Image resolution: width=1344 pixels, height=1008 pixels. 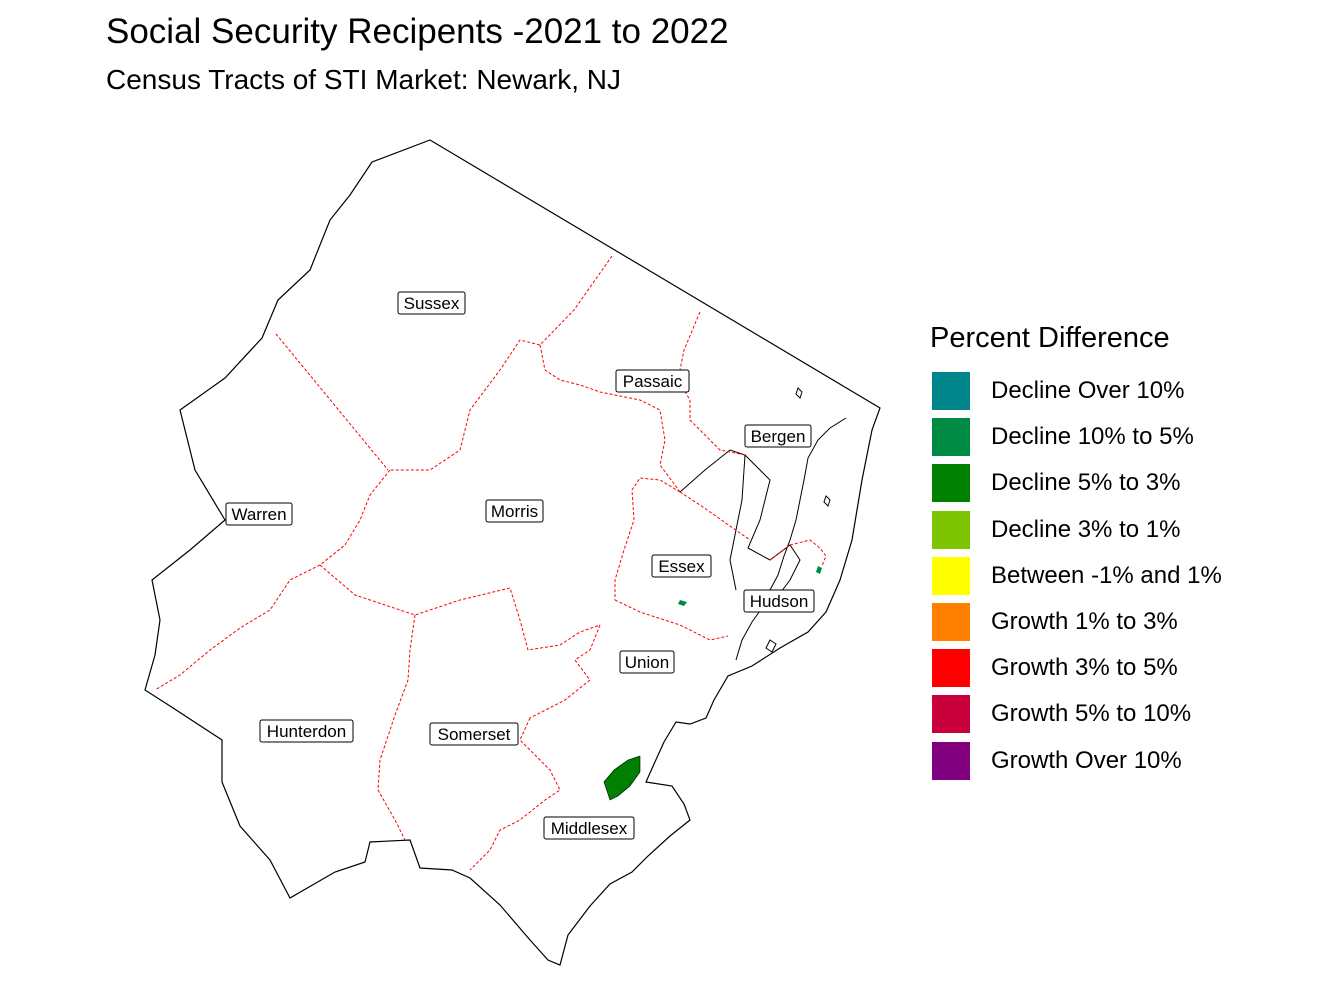 I want to click on county-label-hunterdon: Hunterdon, so click(x=306, y=731).